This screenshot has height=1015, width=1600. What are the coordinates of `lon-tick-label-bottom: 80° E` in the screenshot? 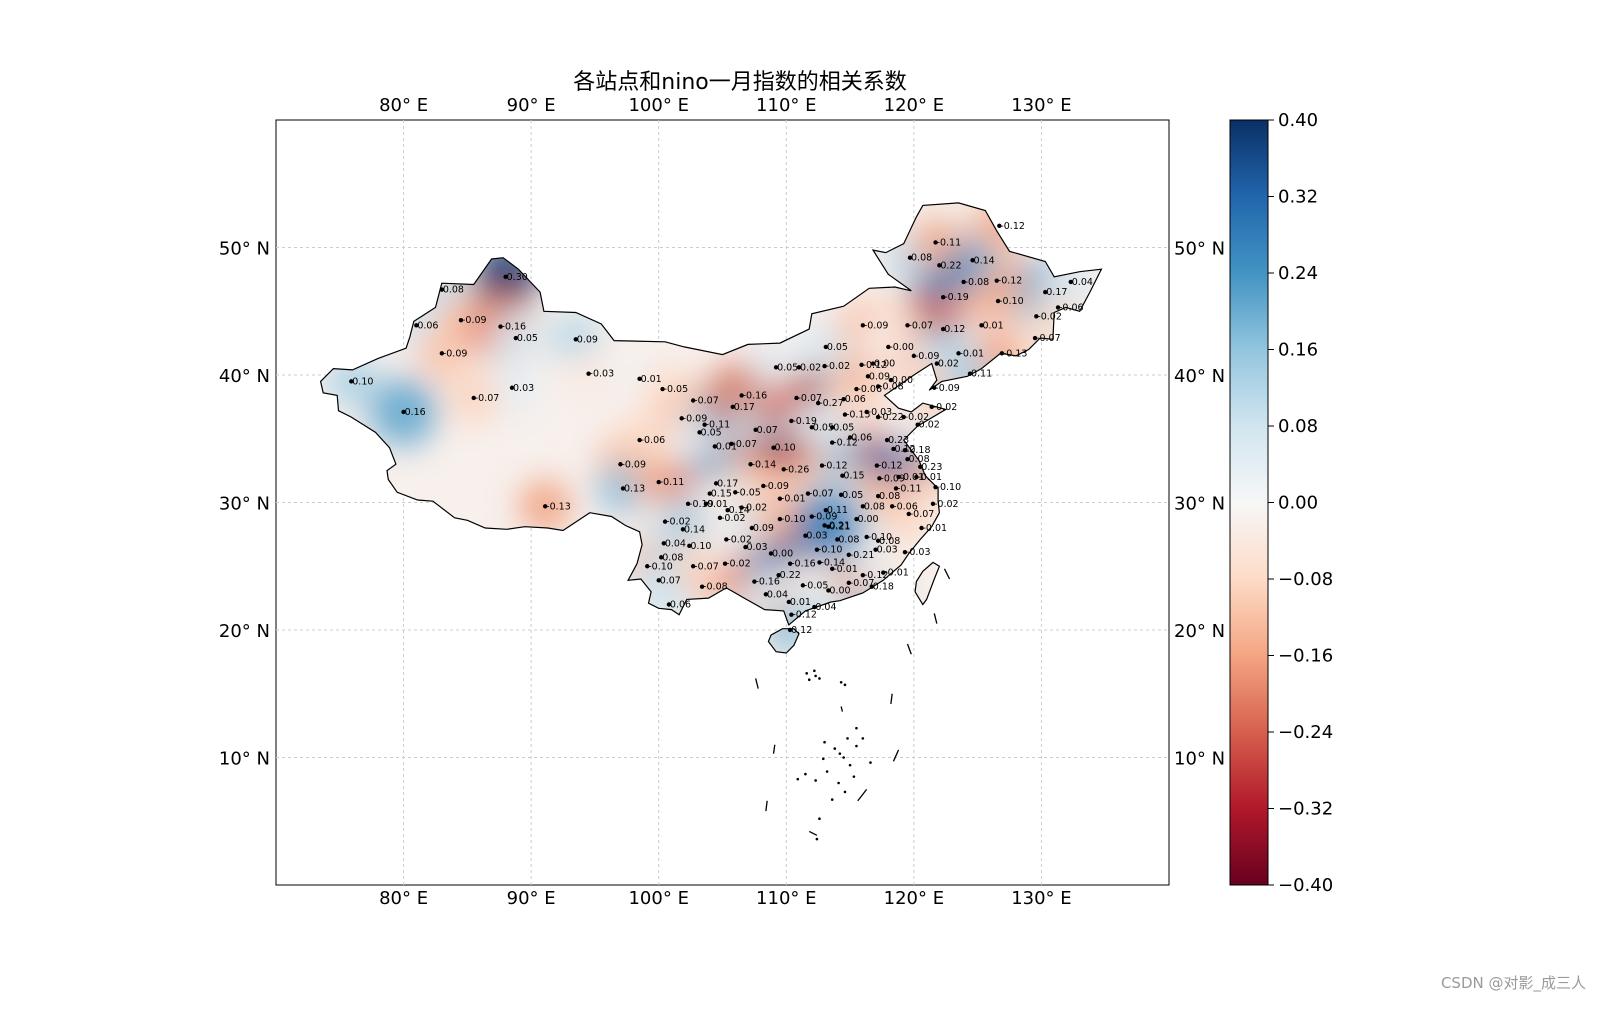 It's located at (403, 898).